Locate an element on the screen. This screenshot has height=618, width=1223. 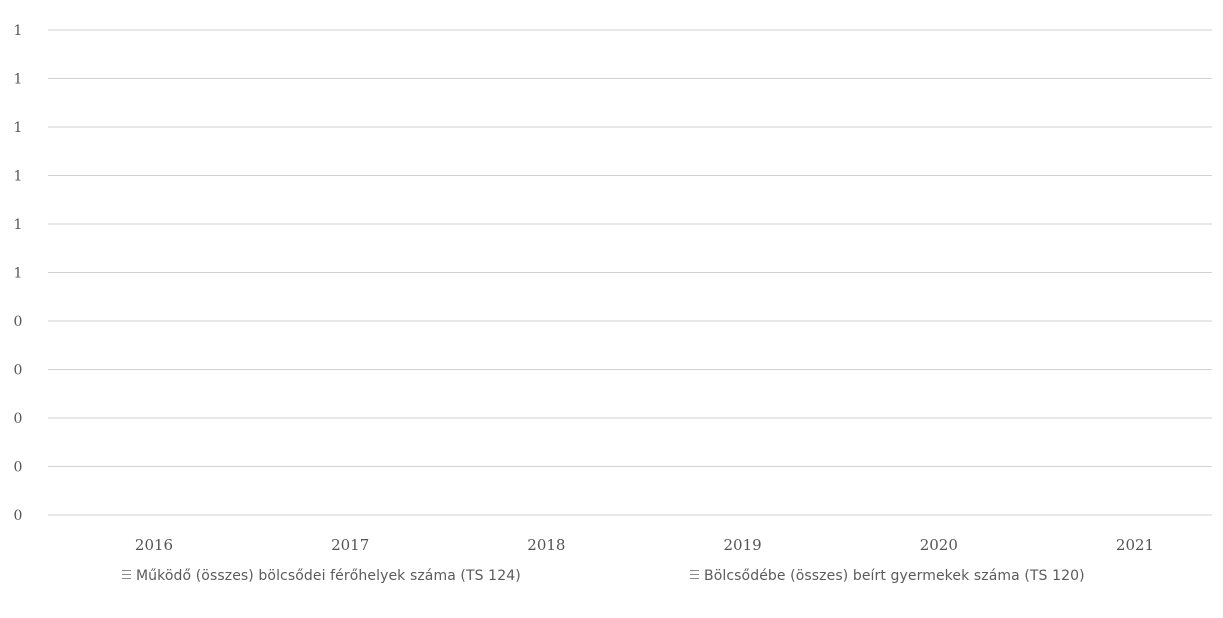
x-tick-label: 2021 is located at coordinates (1135, 545).